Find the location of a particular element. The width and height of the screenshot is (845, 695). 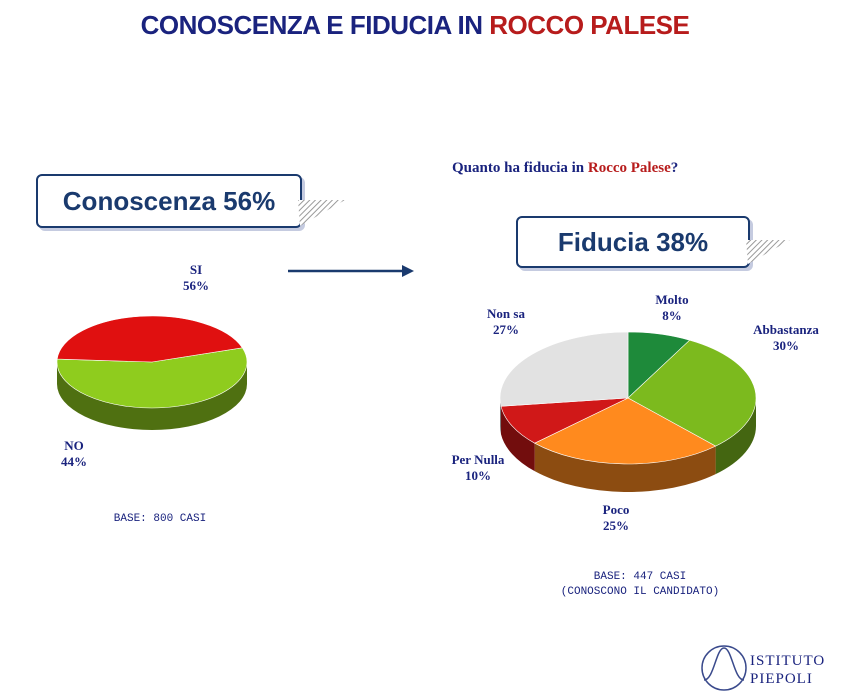

pie-conoscenza-slice-si is located at coordinates (152, 378).